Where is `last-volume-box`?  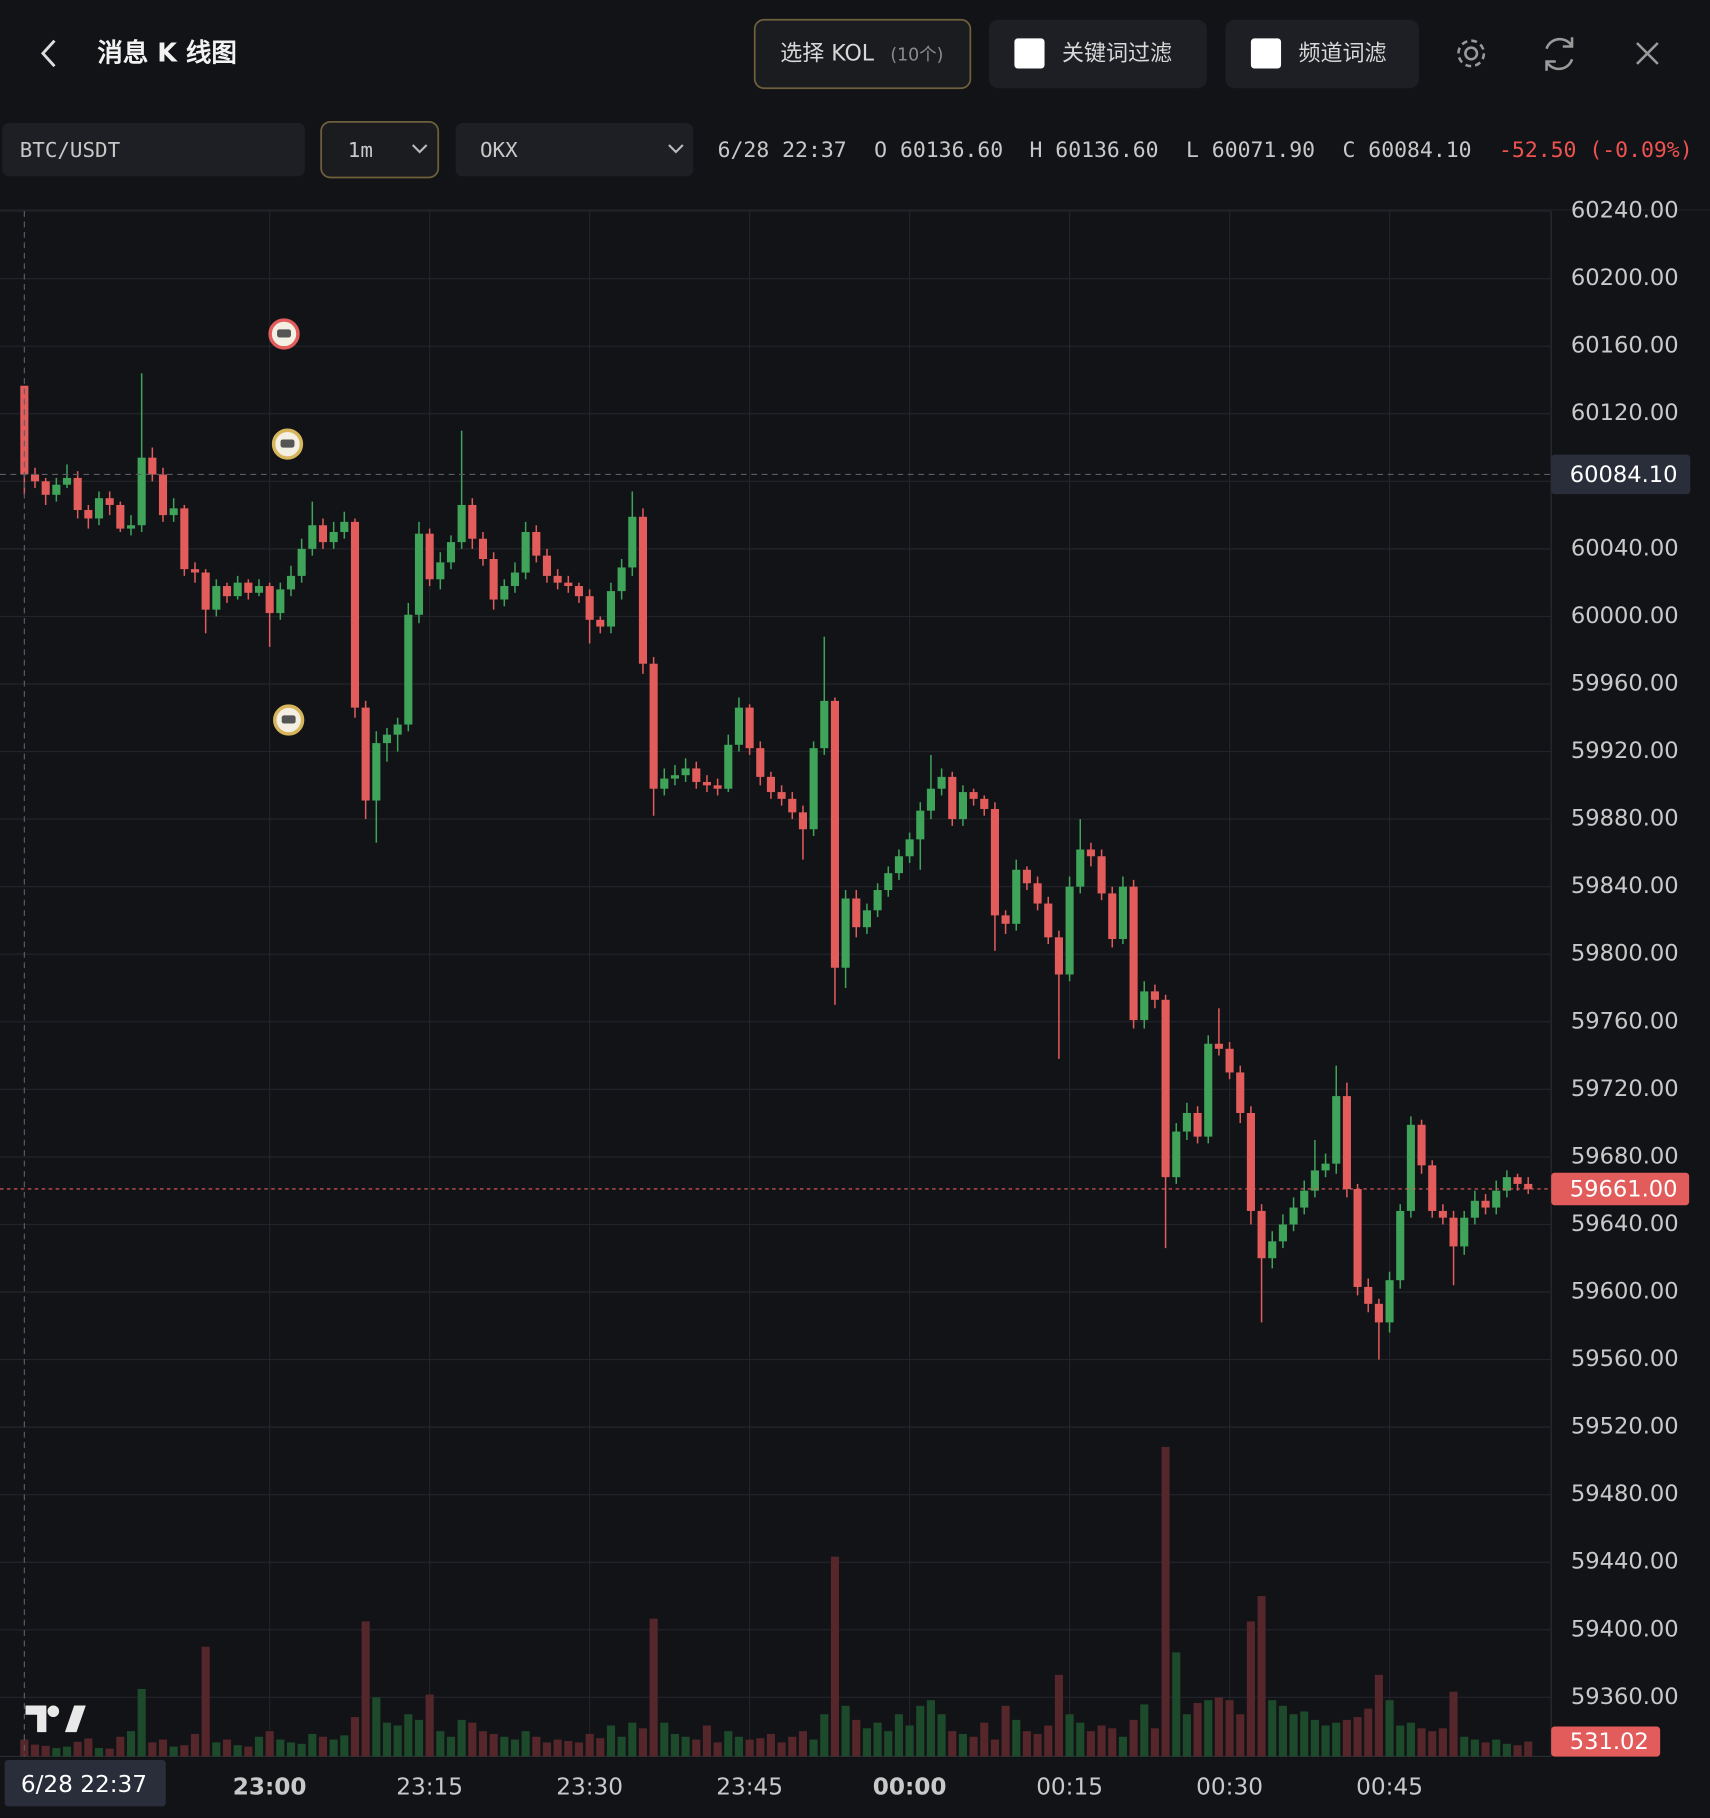
last-volume-box is located at coordinates (1606, 1741).